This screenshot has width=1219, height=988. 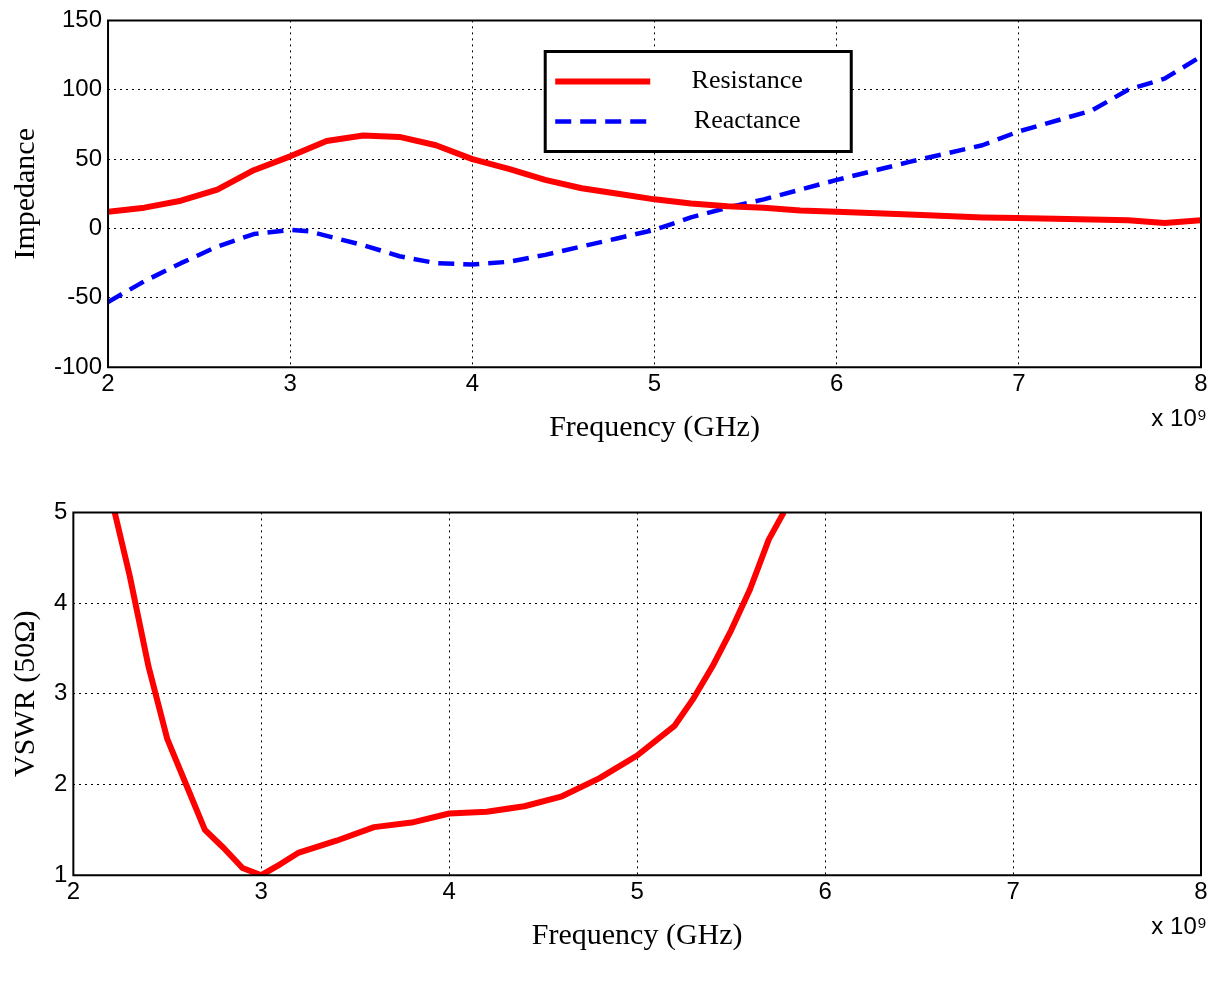 I want to click on y-tick-label: -100, so click(x=78, y=365).